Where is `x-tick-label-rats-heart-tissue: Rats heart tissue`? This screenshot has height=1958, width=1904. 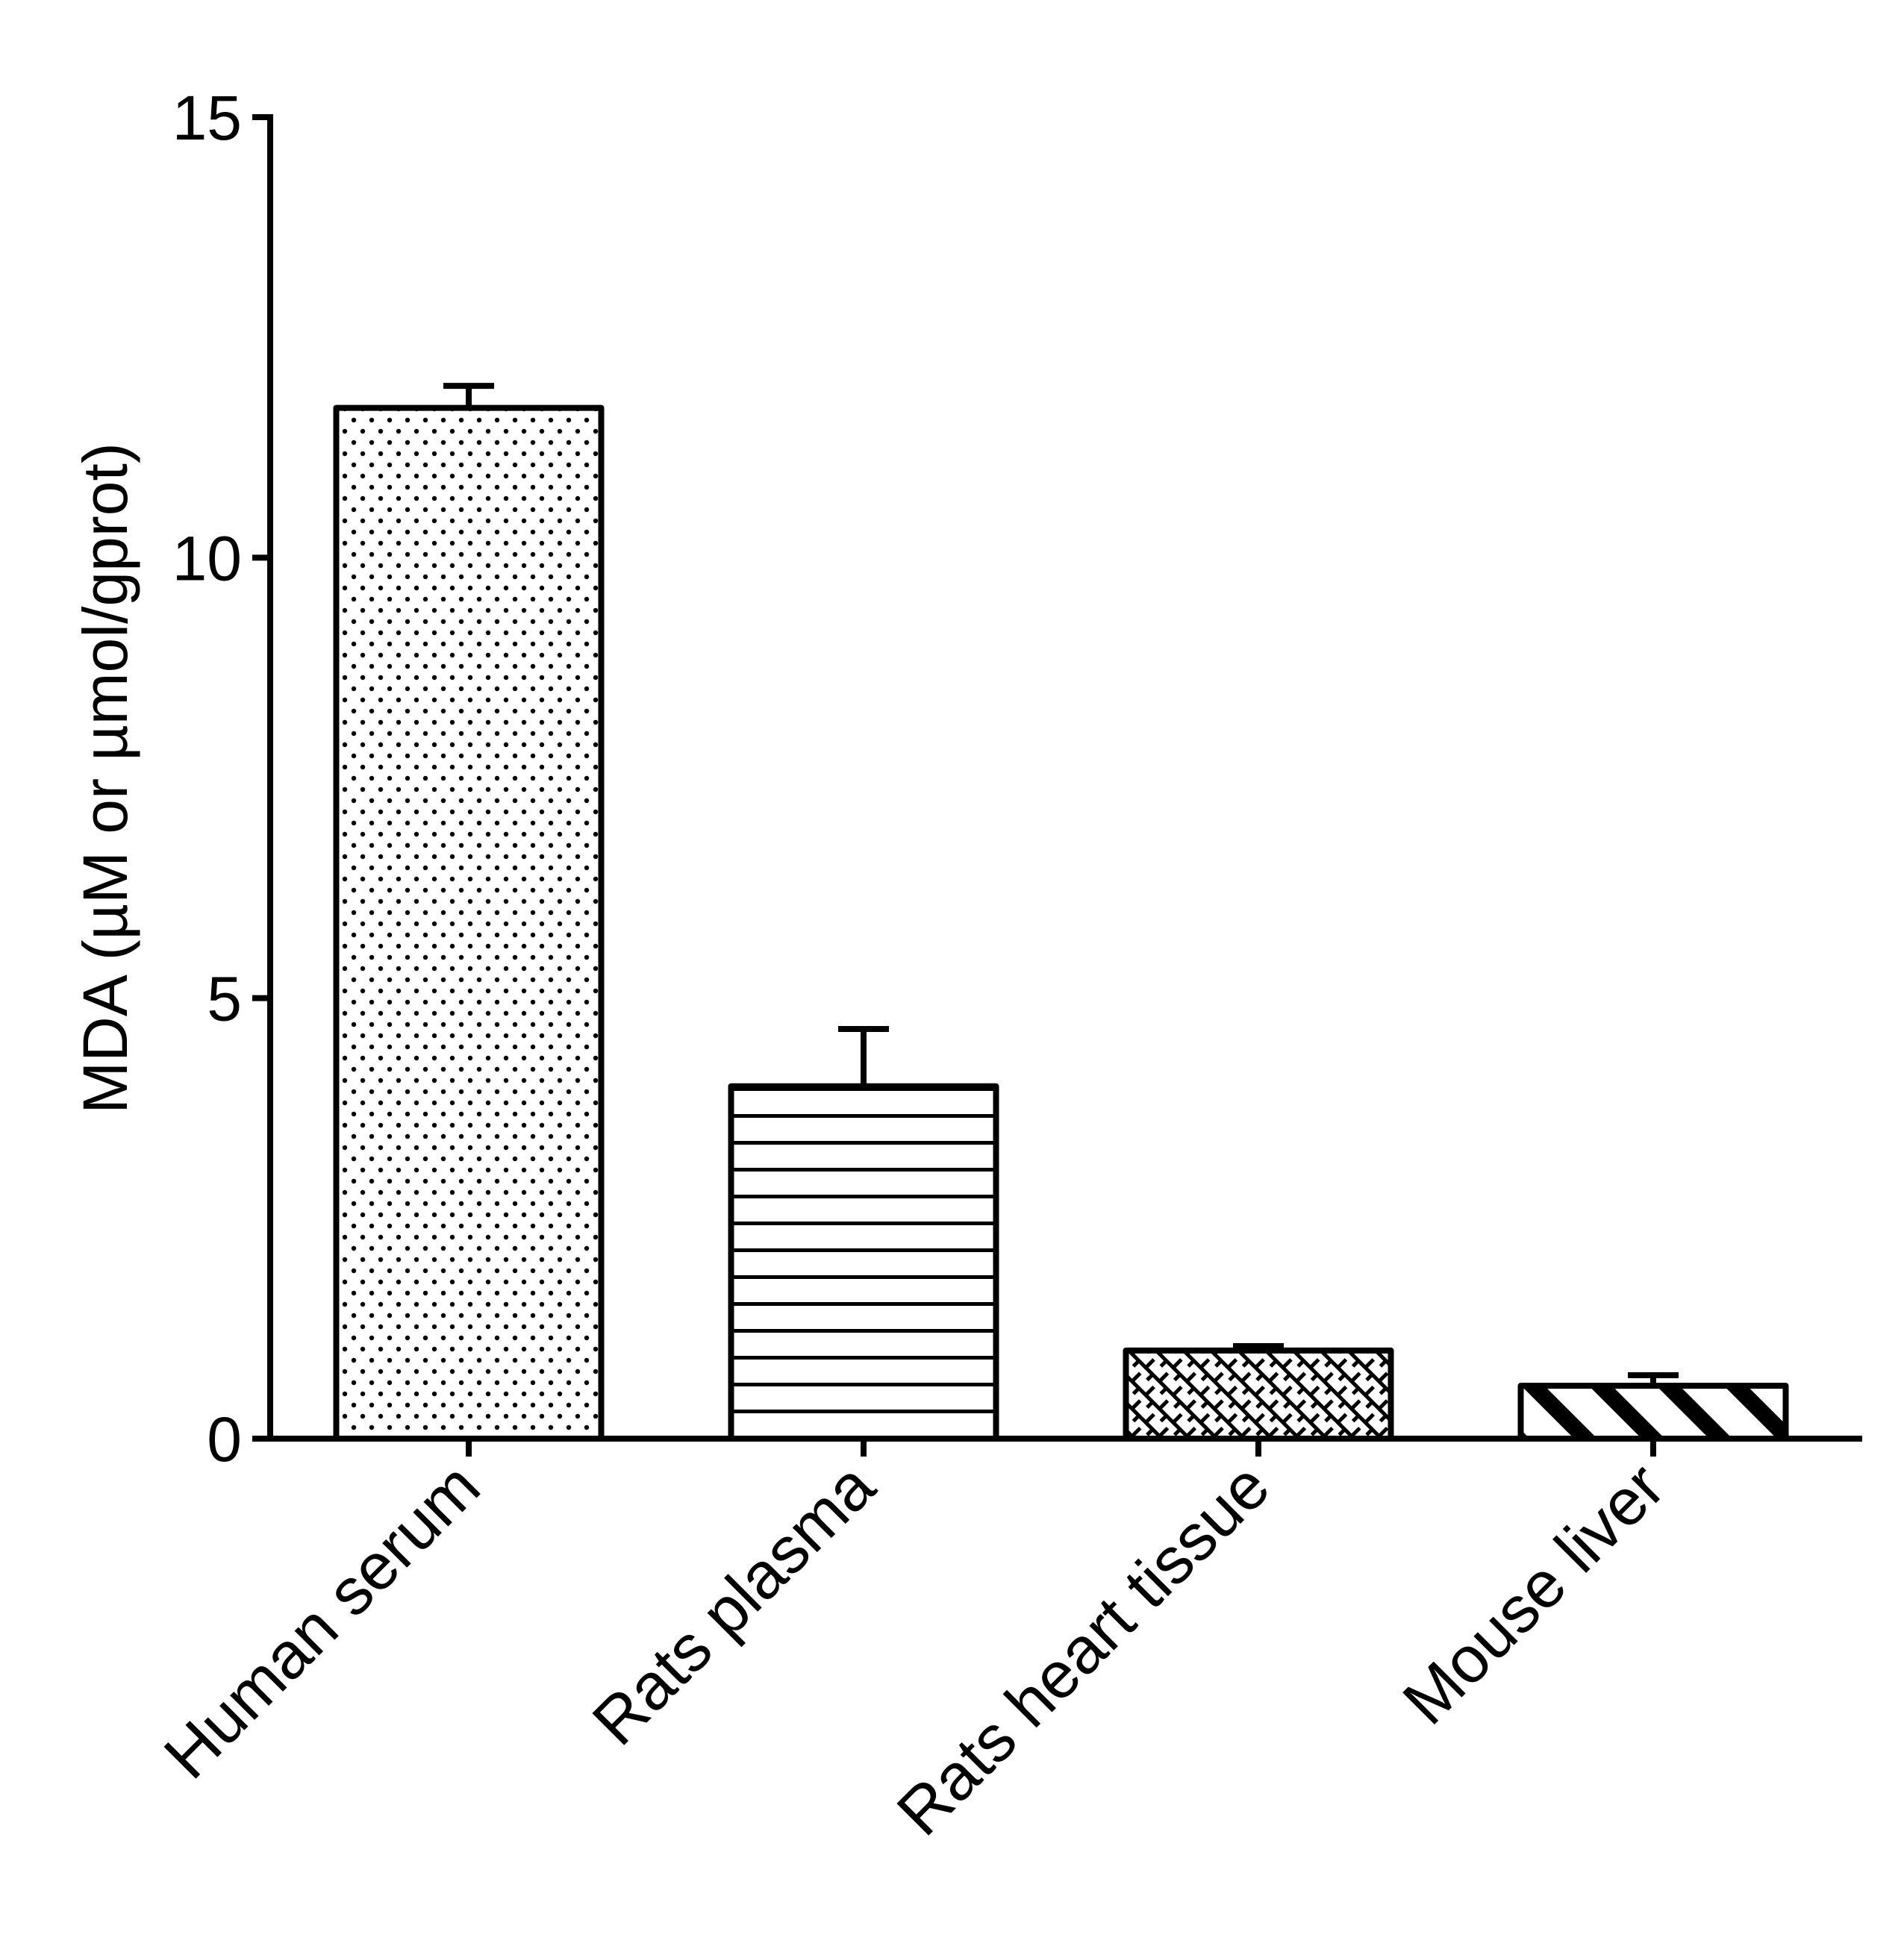 x-tick-label-rats-heart-tissue: Rats heart tissue is located at coordinates (1083, 1648).